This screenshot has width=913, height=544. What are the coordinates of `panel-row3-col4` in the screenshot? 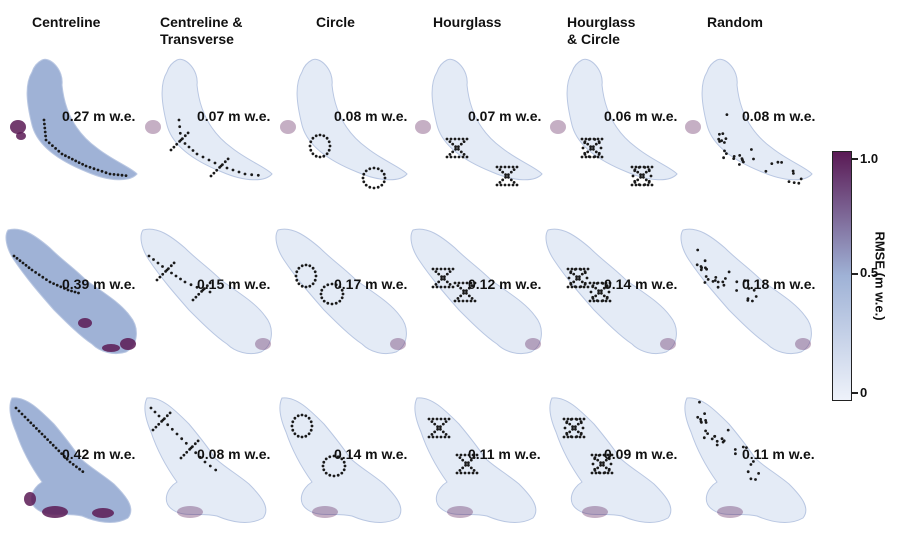 It's located at (482, 455).